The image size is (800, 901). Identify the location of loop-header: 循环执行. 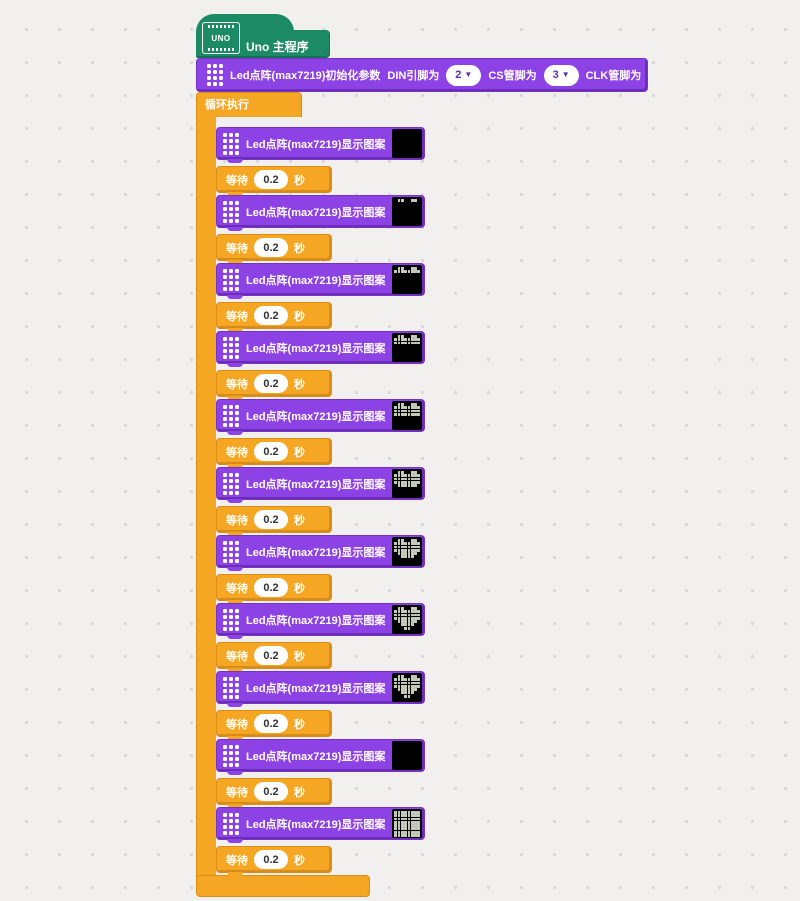
(249, 104).